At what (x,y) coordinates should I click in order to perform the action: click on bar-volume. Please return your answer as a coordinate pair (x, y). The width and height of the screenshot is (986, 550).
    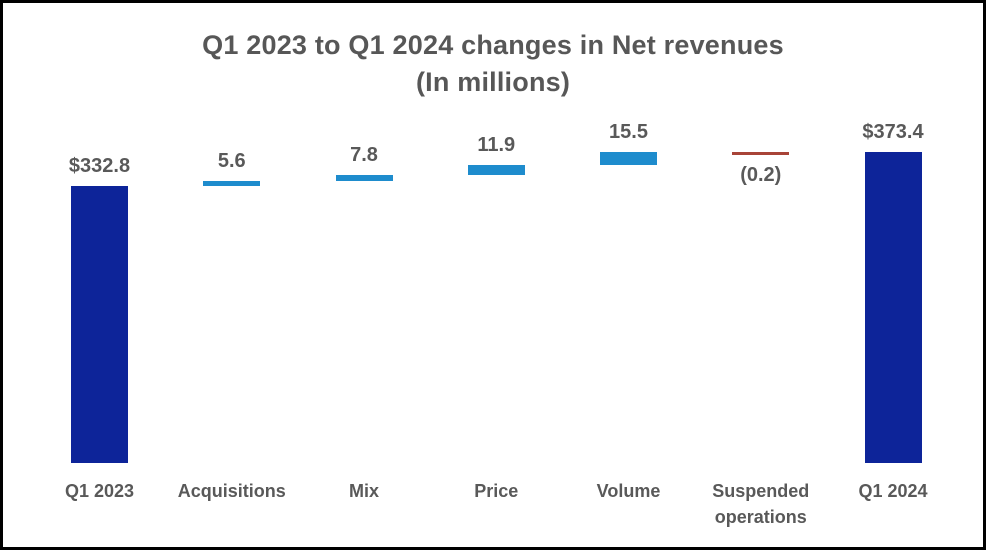
    Looking at the image, I should click on (628, 158).